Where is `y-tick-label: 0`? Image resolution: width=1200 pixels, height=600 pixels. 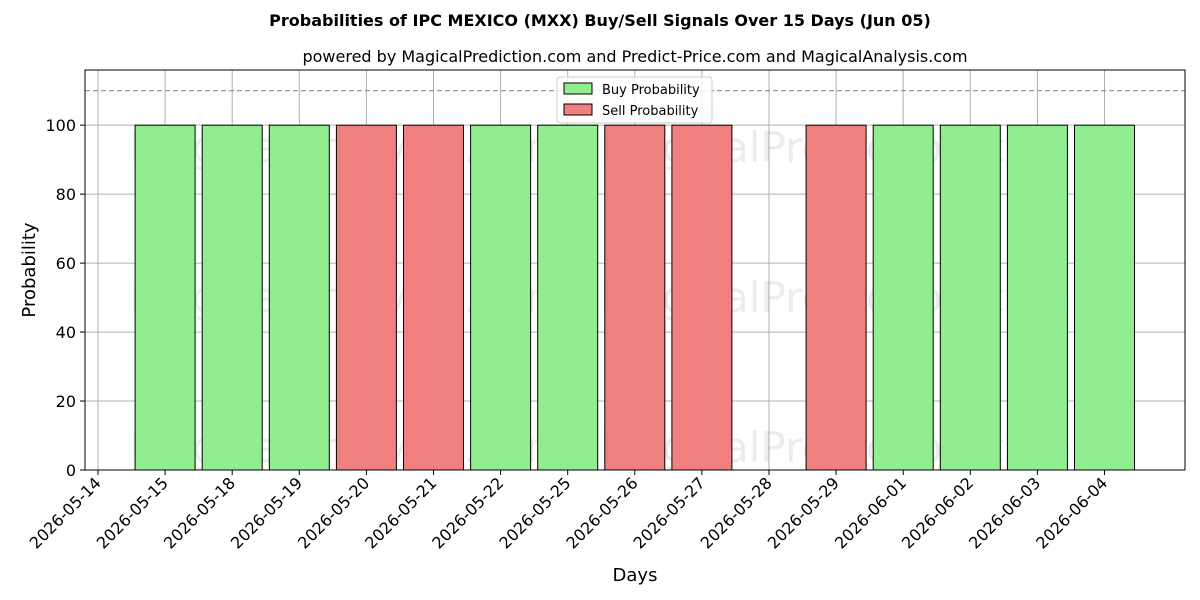
y-tick-label: 0 is located at coordinates (71, 470).